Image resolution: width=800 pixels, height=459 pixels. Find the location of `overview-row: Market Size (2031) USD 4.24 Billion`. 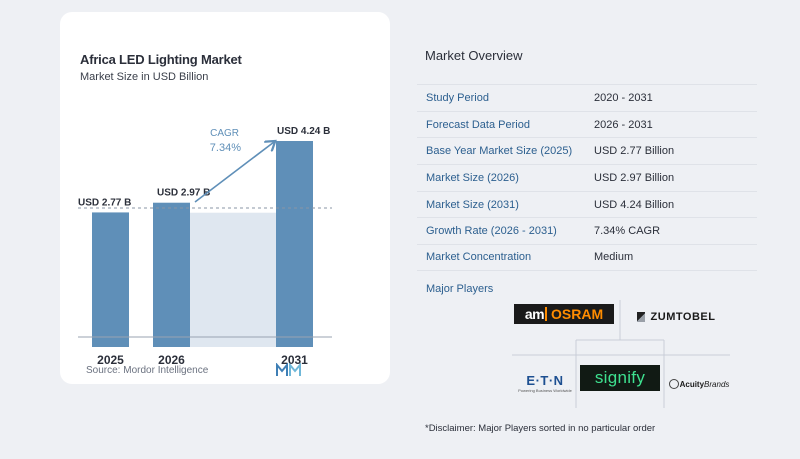

overview-row: Market Size (2031) USD 4.24 Billion is located at coordinates (587, 204).